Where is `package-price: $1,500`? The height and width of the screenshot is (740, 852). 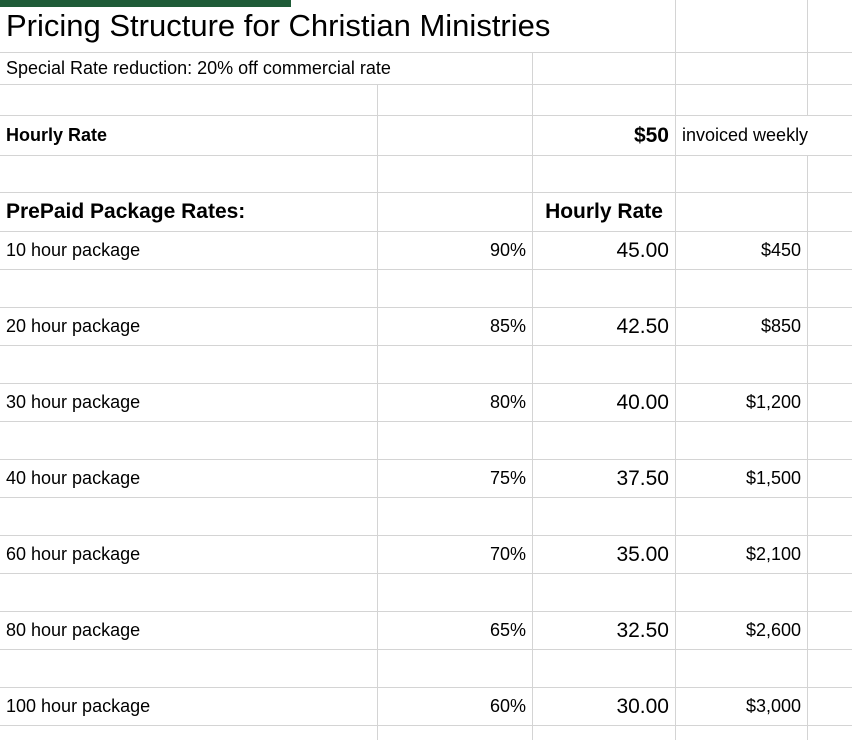 package-price: $1,500 is located at coordinates (742, 478).